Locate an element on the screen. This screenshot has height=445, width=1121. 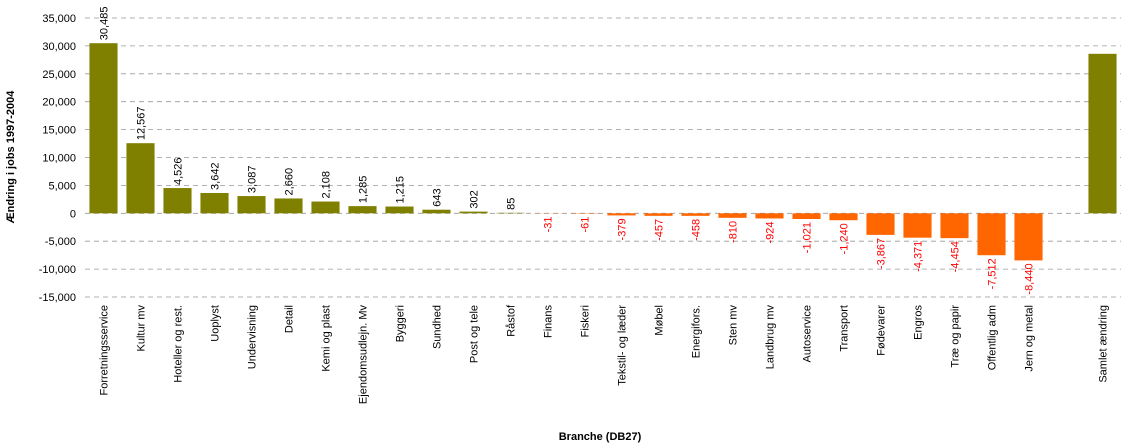
x-axis-label: Branche (DB27) is located at coordinates (600, 437).